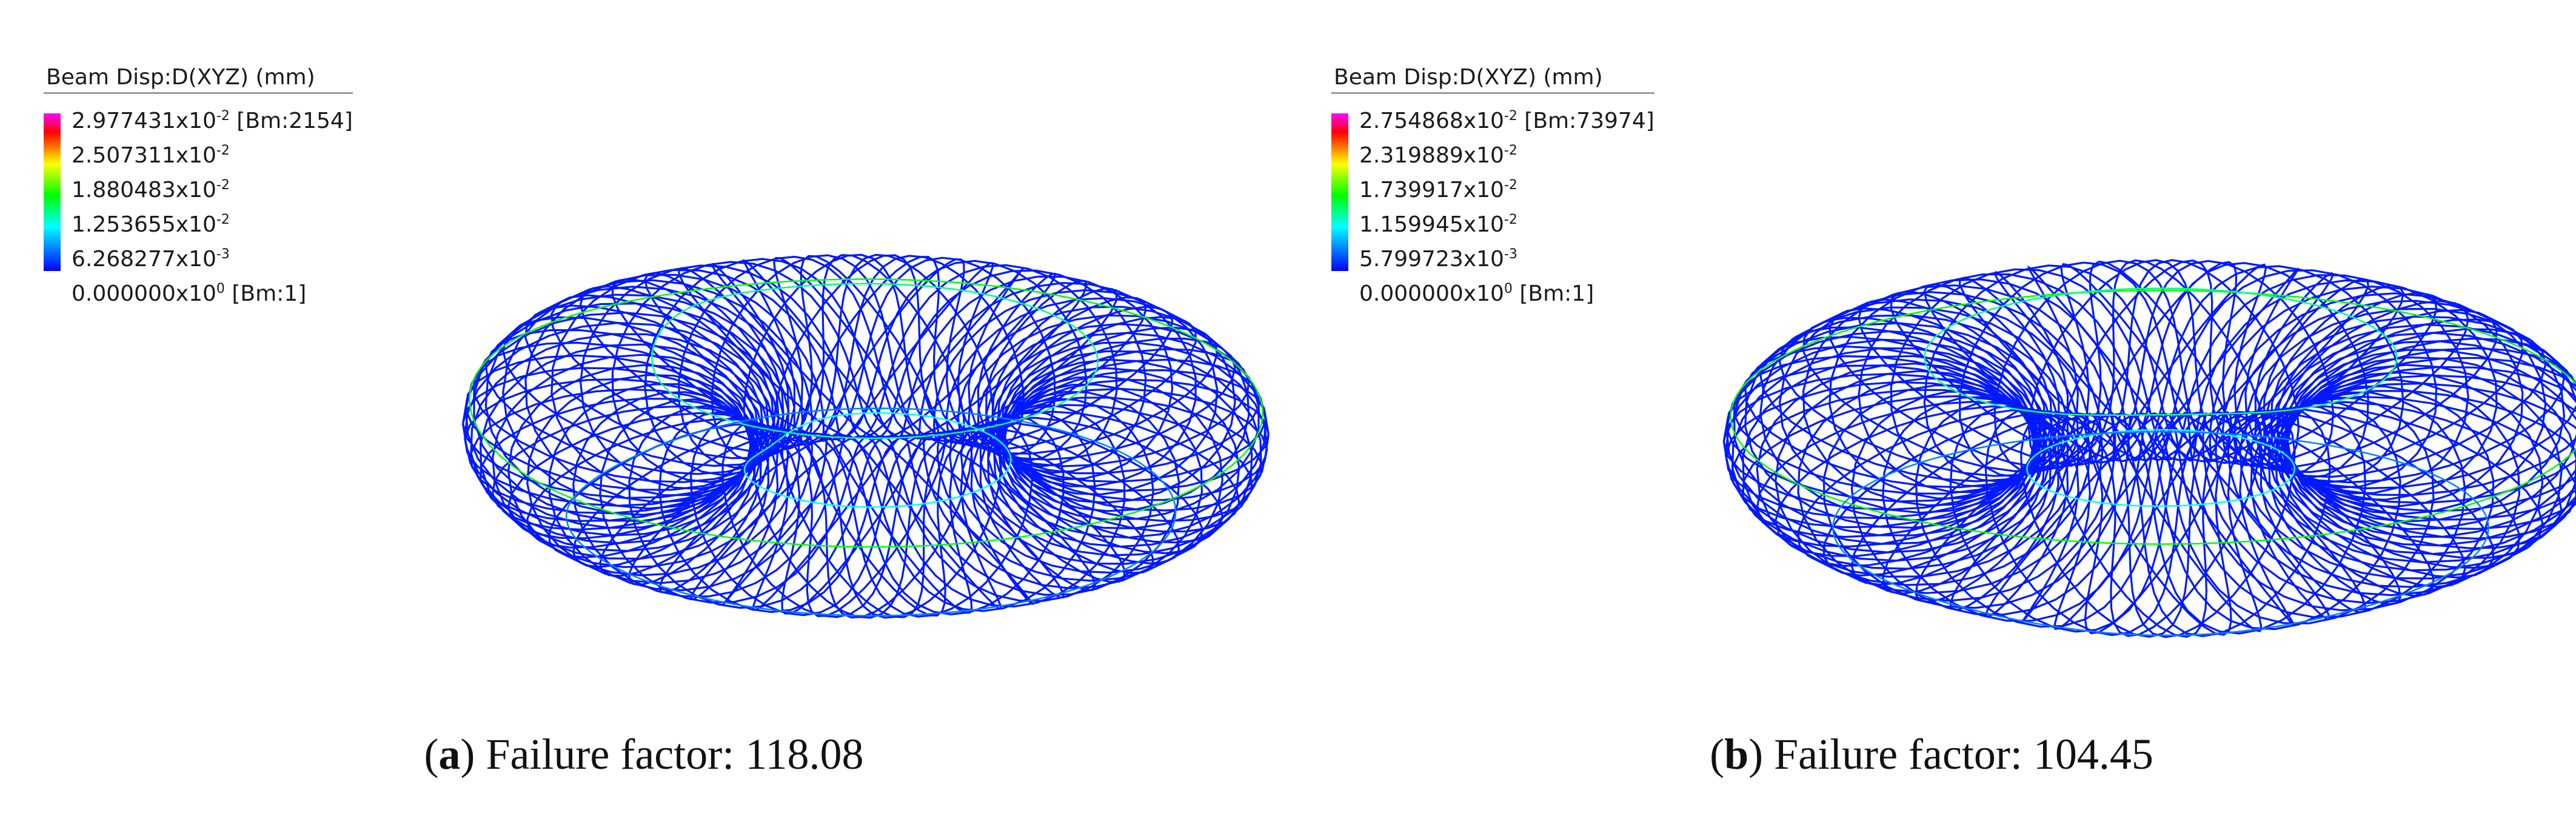 The image size is (2576, 813). I want to click on legend-level-3: 1.253655x10-2, so click(151, 225).